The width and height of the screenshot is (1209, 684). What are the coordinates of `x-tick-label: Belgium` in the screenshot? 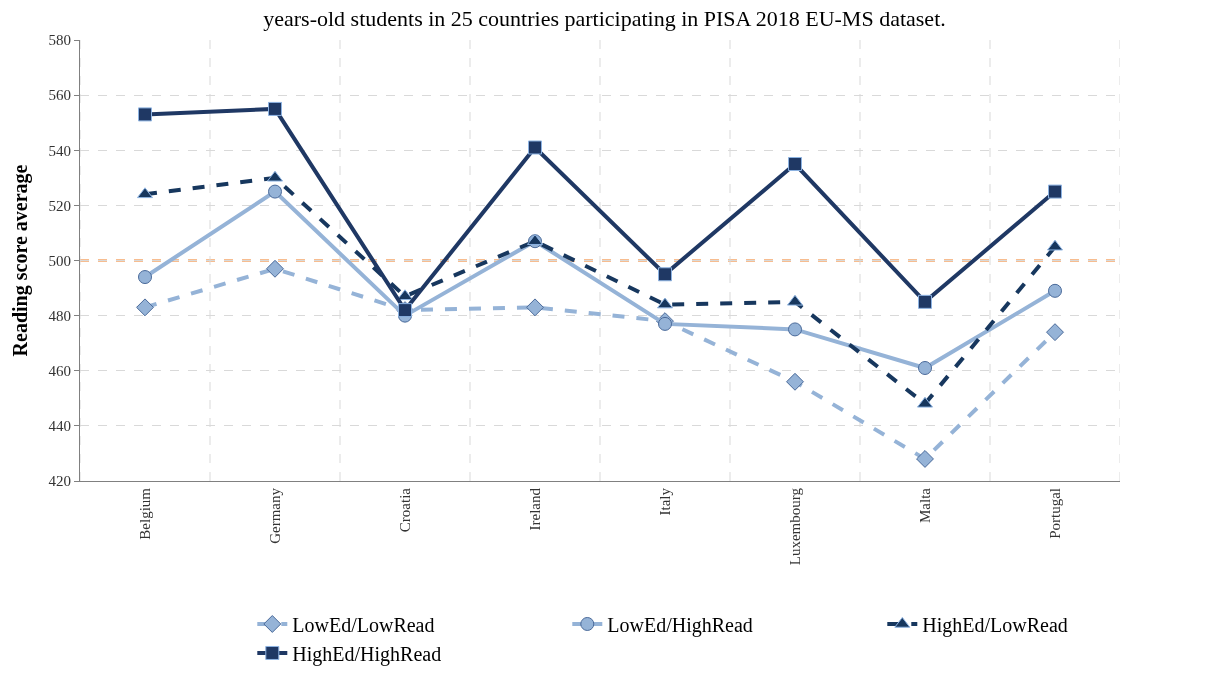 It's located at (144, 513).